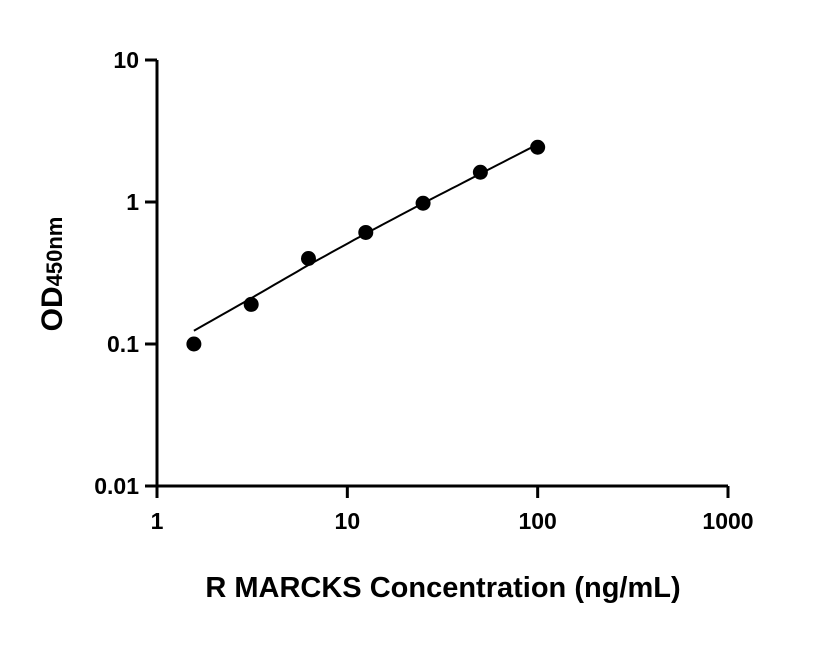 This screenshot has height=645, width=816. I want to click on marks, so click(366, 245).